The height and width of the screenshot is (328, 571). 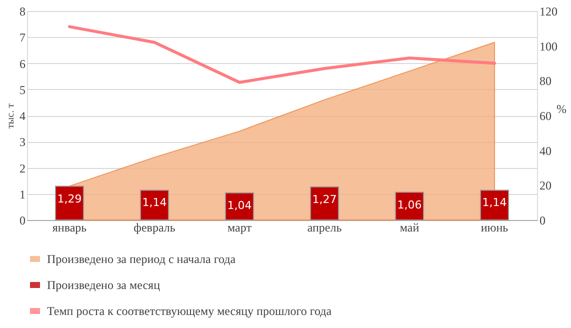 I want to click on x-tick-label: март, so click(x=240, y=227).